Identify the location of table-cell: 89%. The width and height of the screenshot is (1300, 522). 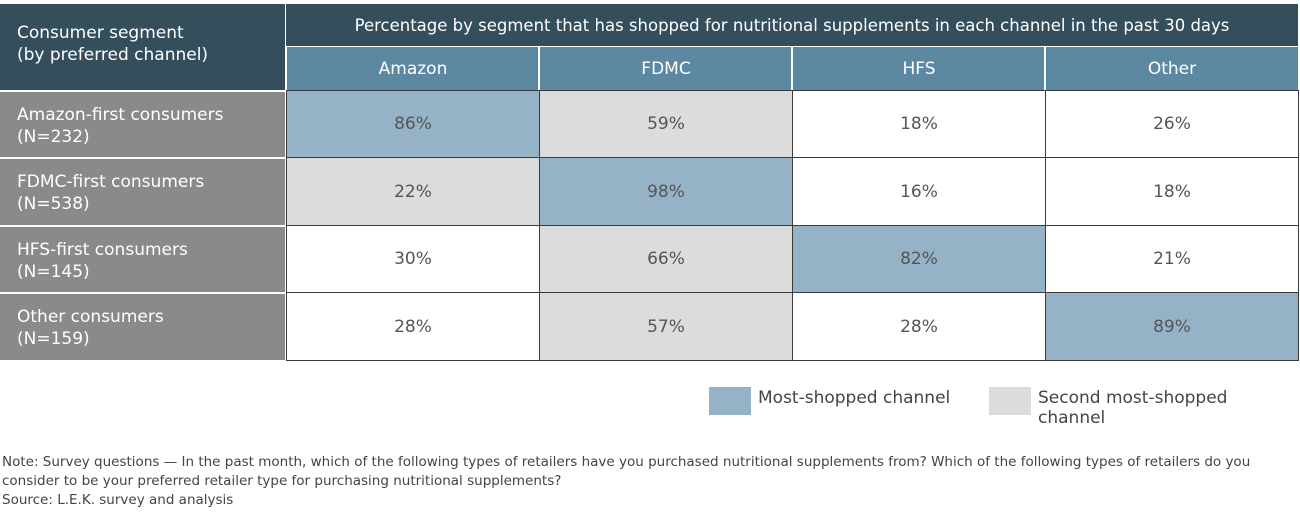
(1172, 326).